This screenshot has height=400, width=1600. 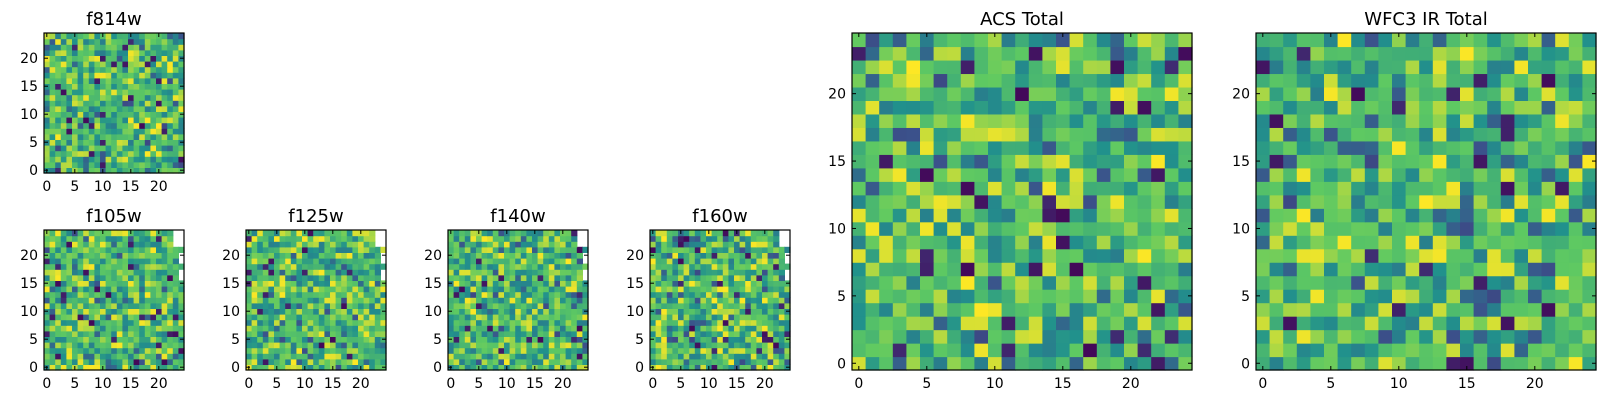 I want to click on y-tick-label: 10, so click(x=231, y=312).